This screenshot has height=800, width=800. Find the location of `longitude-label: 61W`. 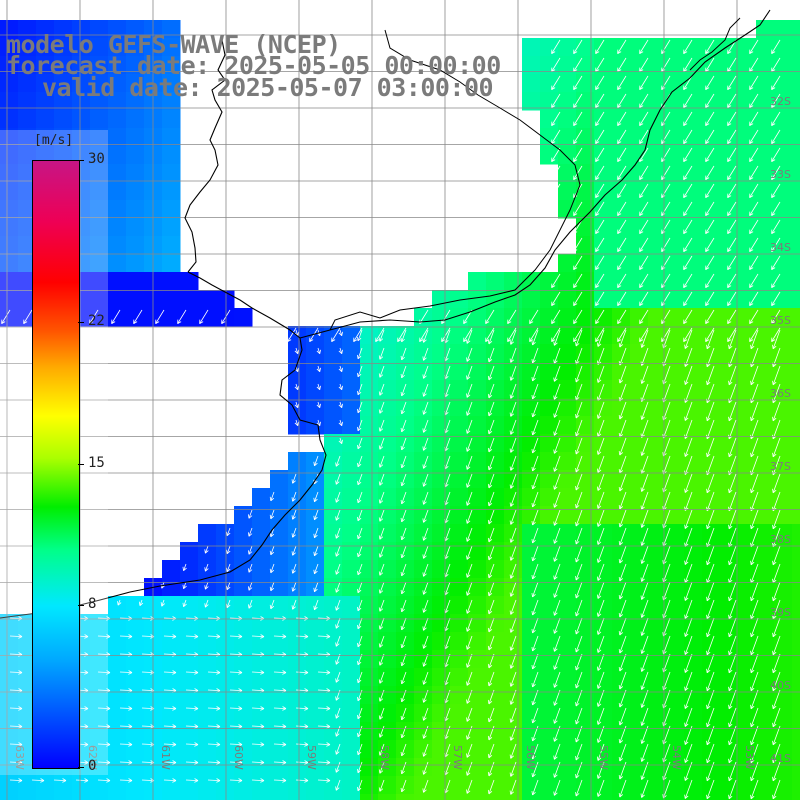

longitude-label: 61W is located at coordinates (165, 757).